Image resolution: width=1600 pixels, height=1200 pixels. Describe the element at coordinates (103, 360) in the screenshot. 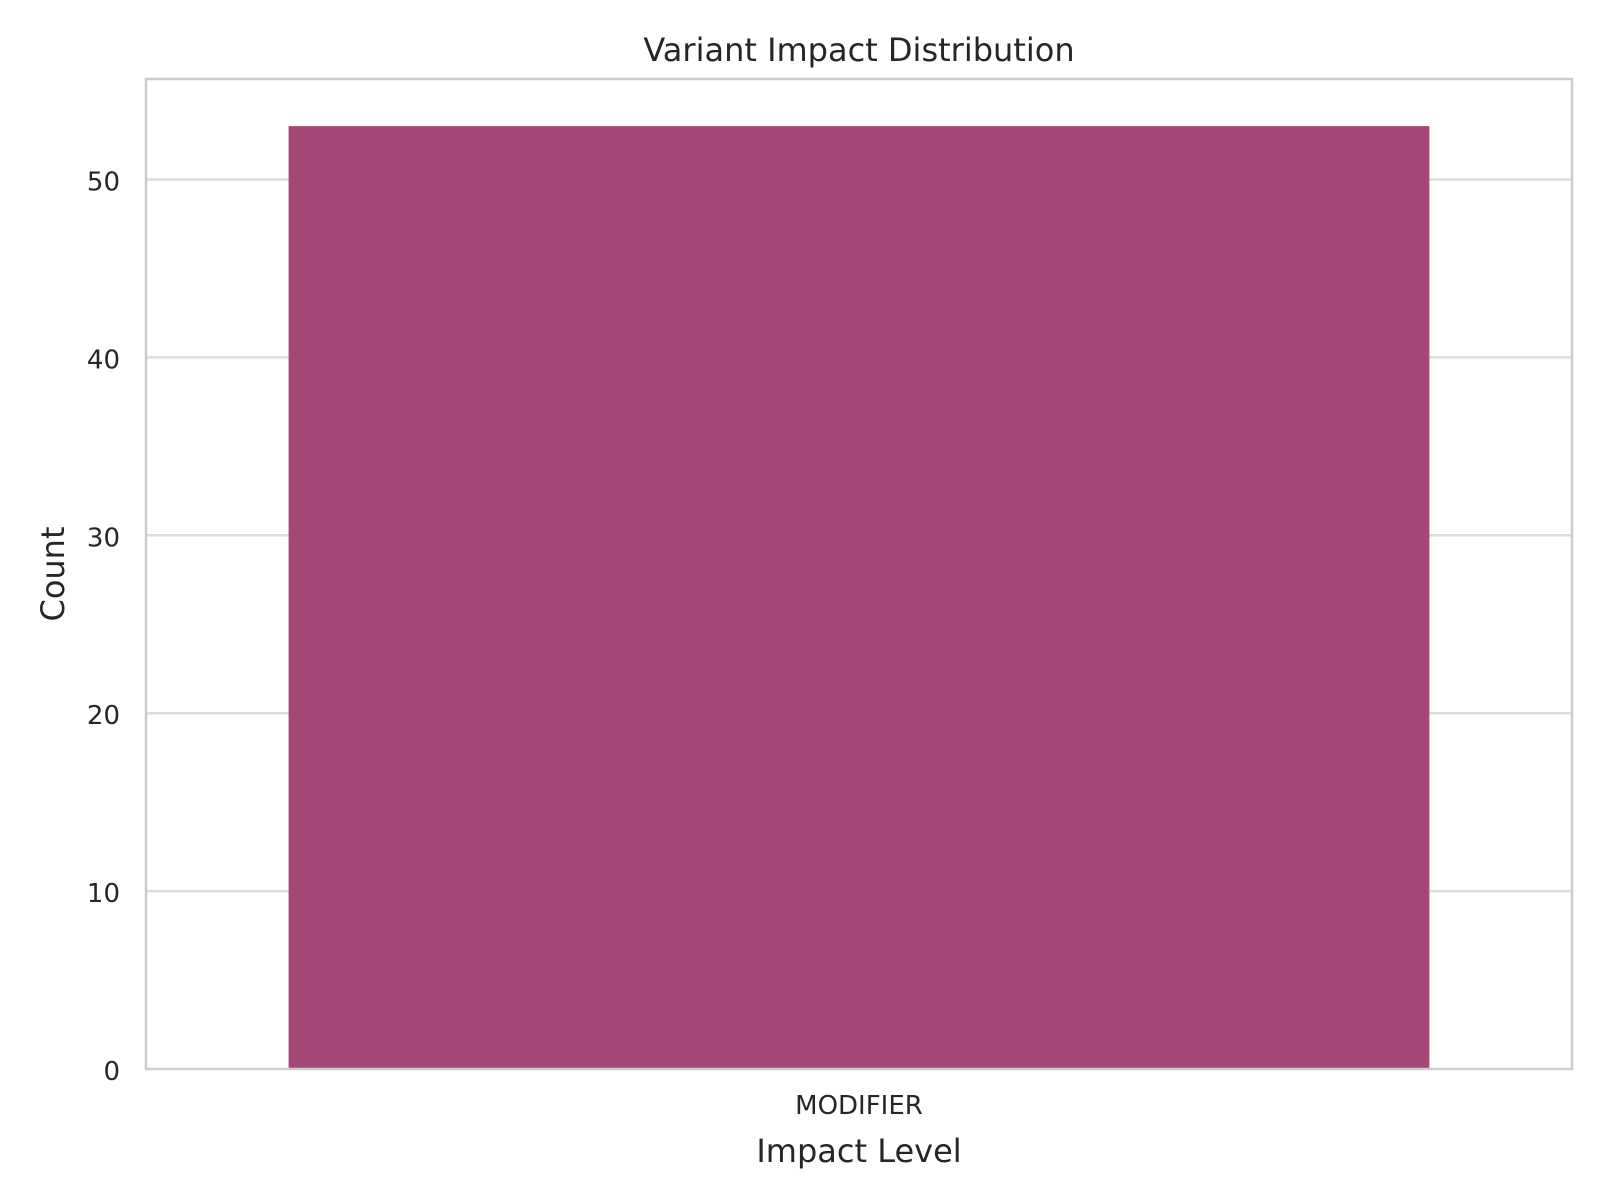

I see `y-tick-label-40: 40` at that location.